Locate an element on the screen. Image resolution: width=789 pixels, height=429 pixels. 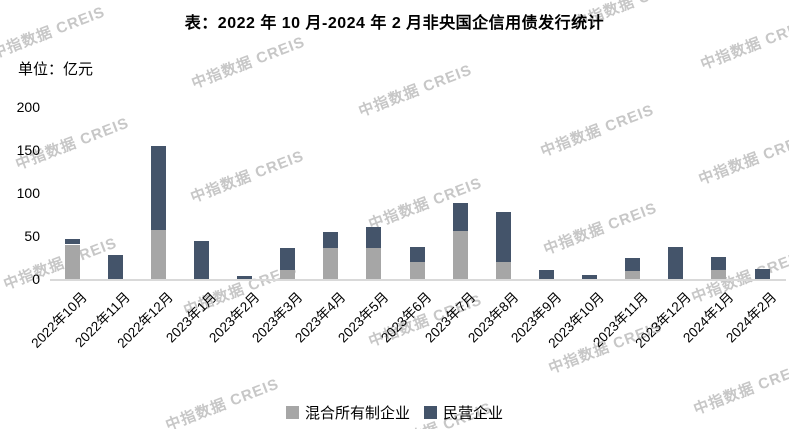
x-axis-line is located at coordinates (418, 280).